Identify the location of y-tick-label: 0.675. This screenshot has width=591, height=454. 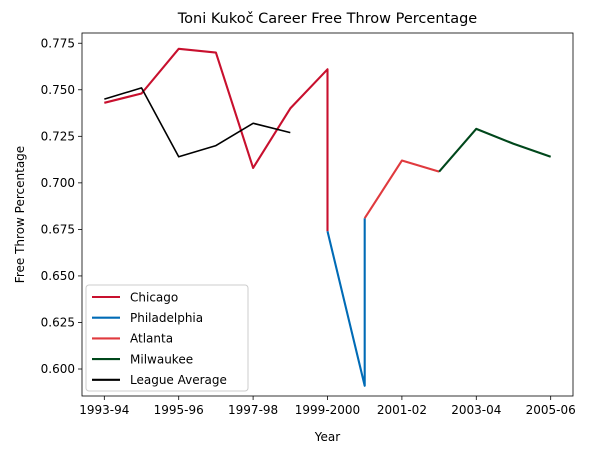
(58, 230).